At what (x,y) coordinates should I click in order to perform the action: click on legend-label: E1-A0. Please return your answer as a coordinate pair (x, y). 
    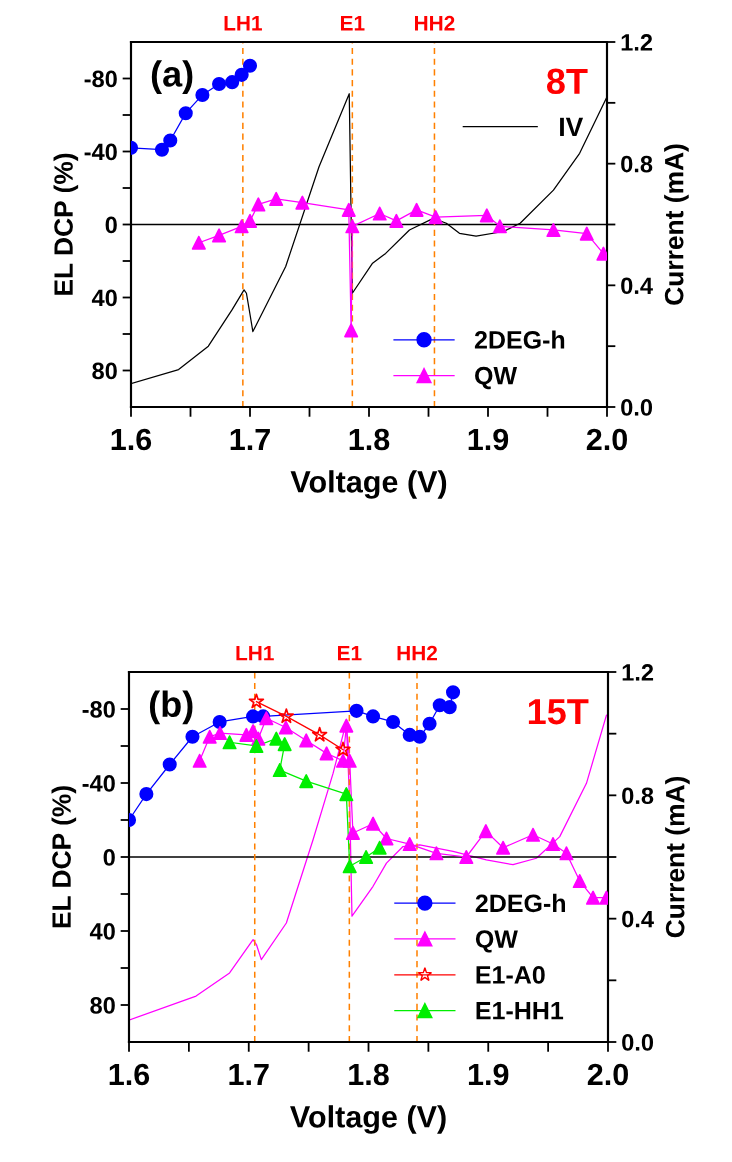
    Looking at the image, I should click on (510, 975).